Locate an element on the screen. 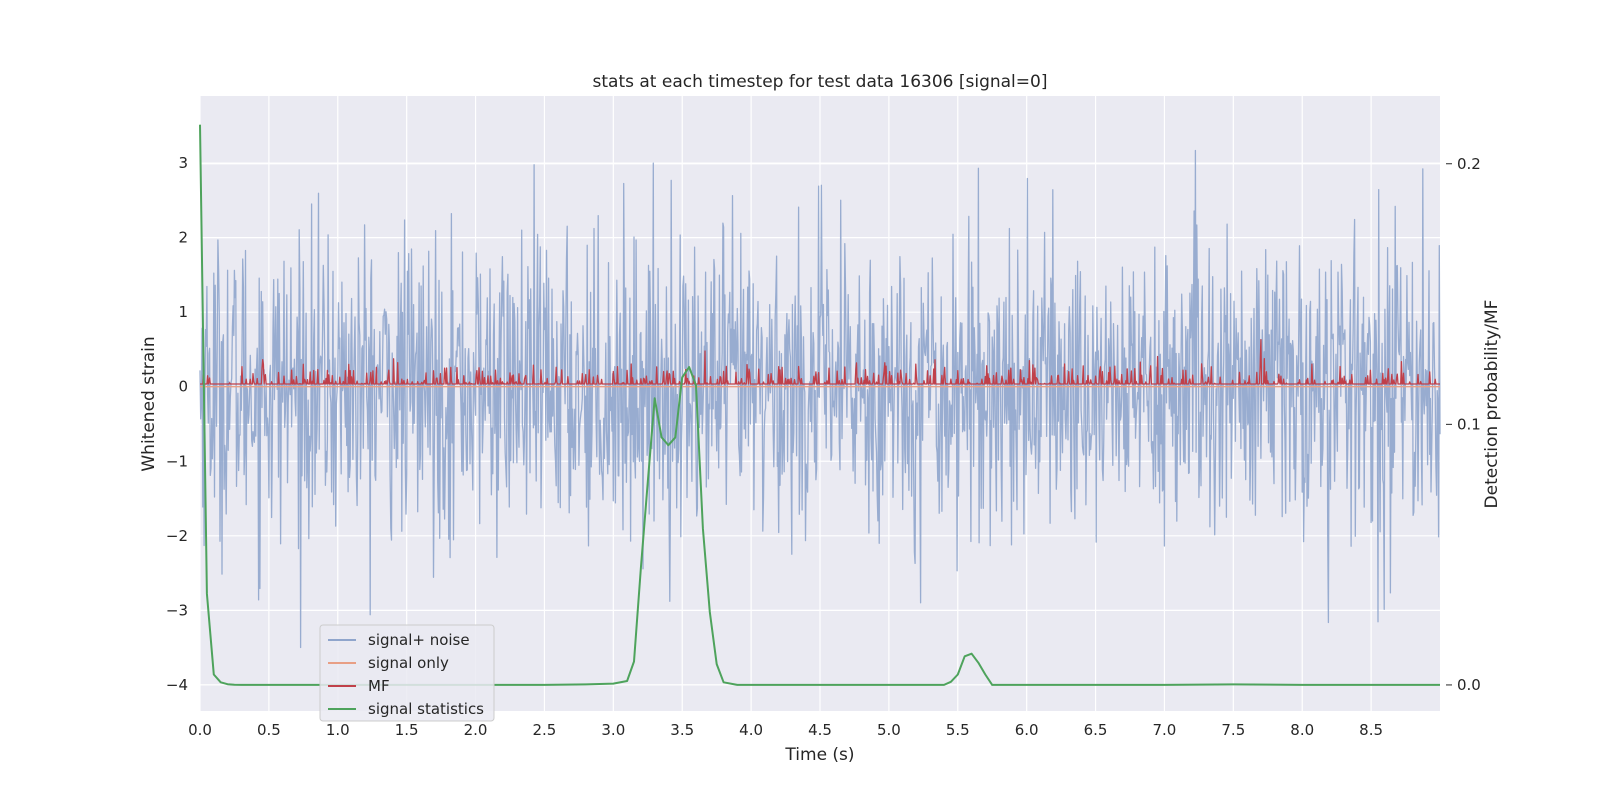 The image size is (1600, 800). y-right-tick-label: 0.0 is located at coordinates (1469, 685).